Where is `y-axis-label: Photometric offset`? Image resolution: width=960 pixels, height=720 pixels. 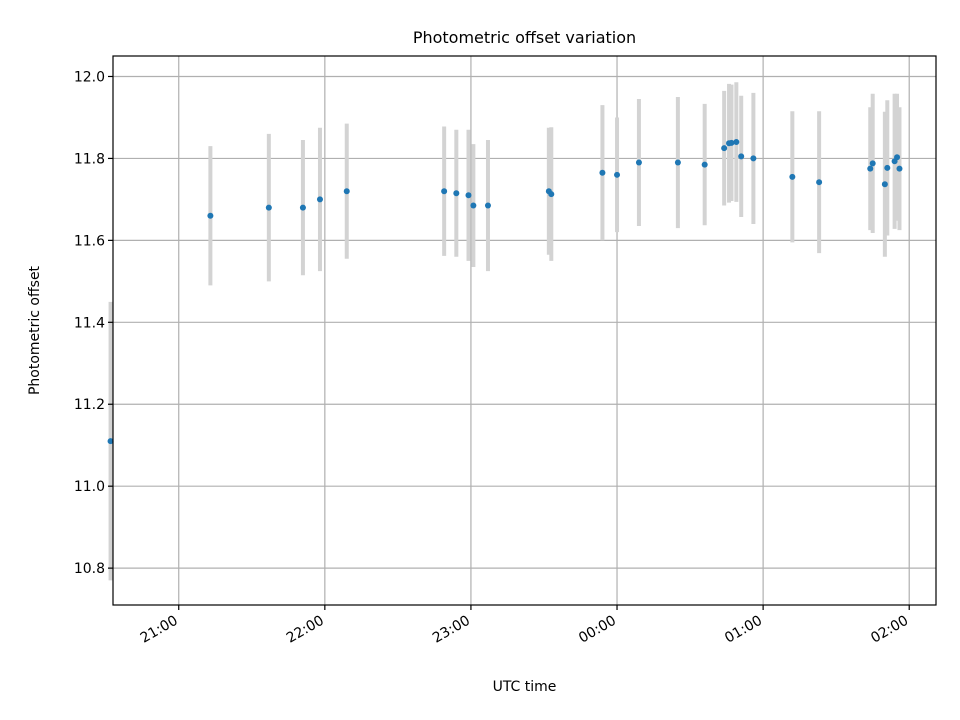
y-axis-label: Photometric offset is located at coordinates (35, 330).